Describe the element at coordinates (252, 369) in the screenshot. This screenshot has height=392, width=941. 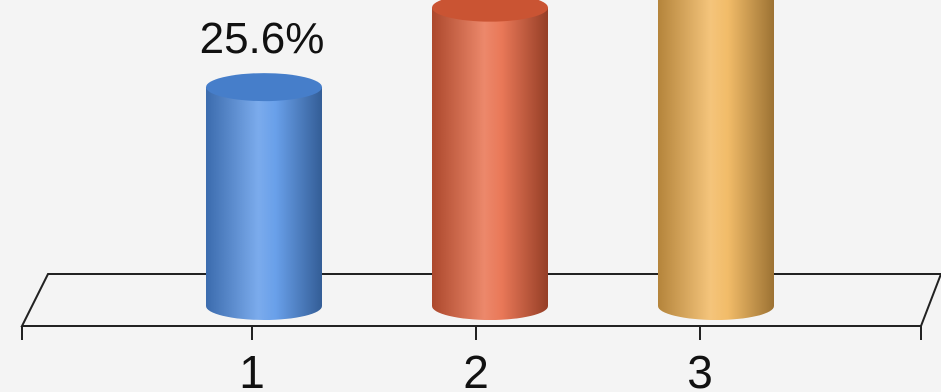
I see `x-tick-label-1: 1` at that location.